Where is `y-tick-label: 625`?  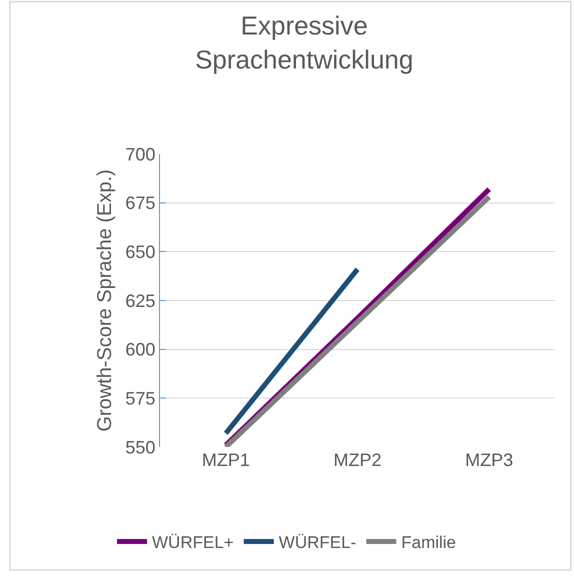 y-tick-label: 625 is located at coordinates (140, 300).